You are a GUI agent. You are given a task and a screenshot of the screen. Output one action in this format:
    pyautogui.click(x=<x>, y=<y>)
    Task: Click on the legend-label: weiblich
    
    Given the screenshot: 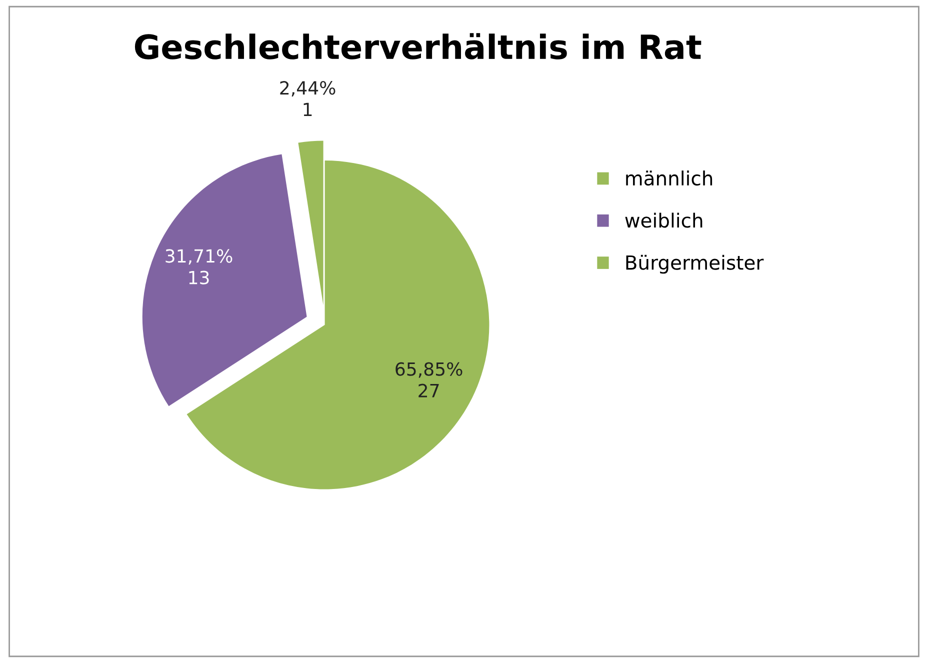 What is the action you would take?
    pyautogui.click(x=663, y=220)
    